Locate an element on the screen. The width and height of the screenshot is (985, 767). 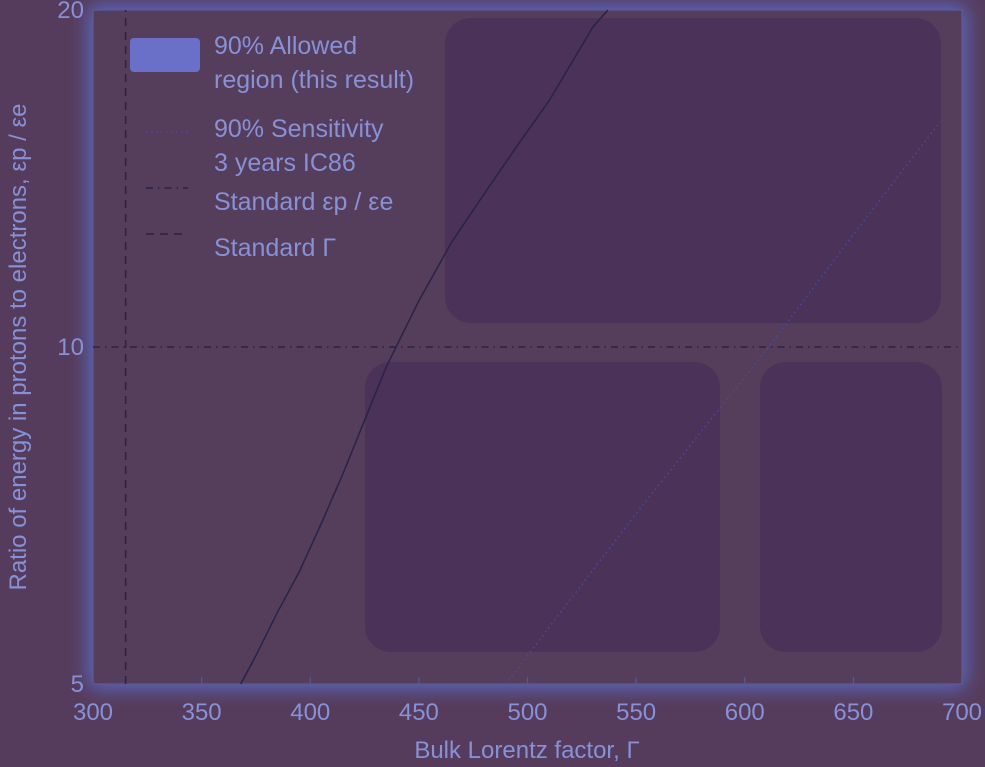
x-tick-label: 350 is located at coordinates (202, 712).